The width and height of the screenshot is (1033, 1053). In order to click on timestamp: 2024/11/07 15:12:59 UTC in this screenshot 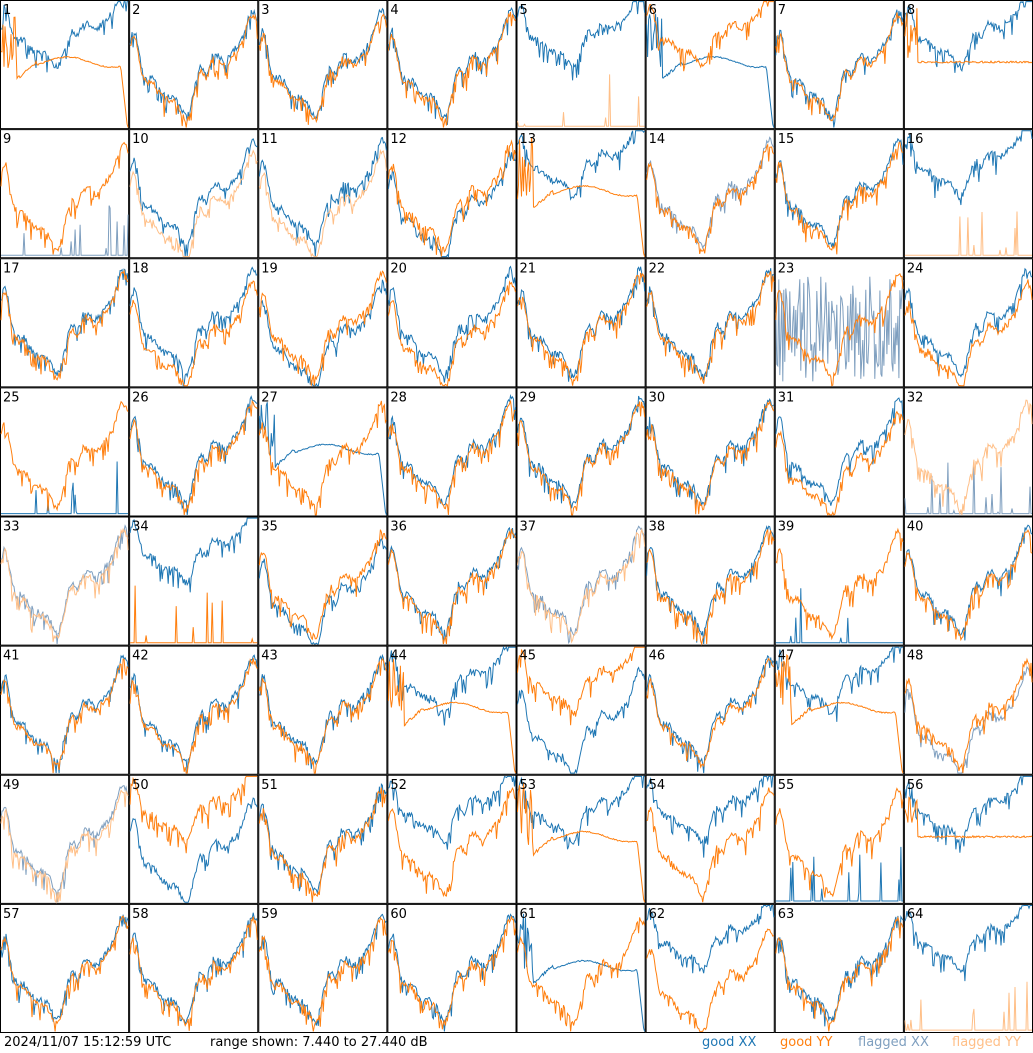, I will do `click(88, 1042)`.